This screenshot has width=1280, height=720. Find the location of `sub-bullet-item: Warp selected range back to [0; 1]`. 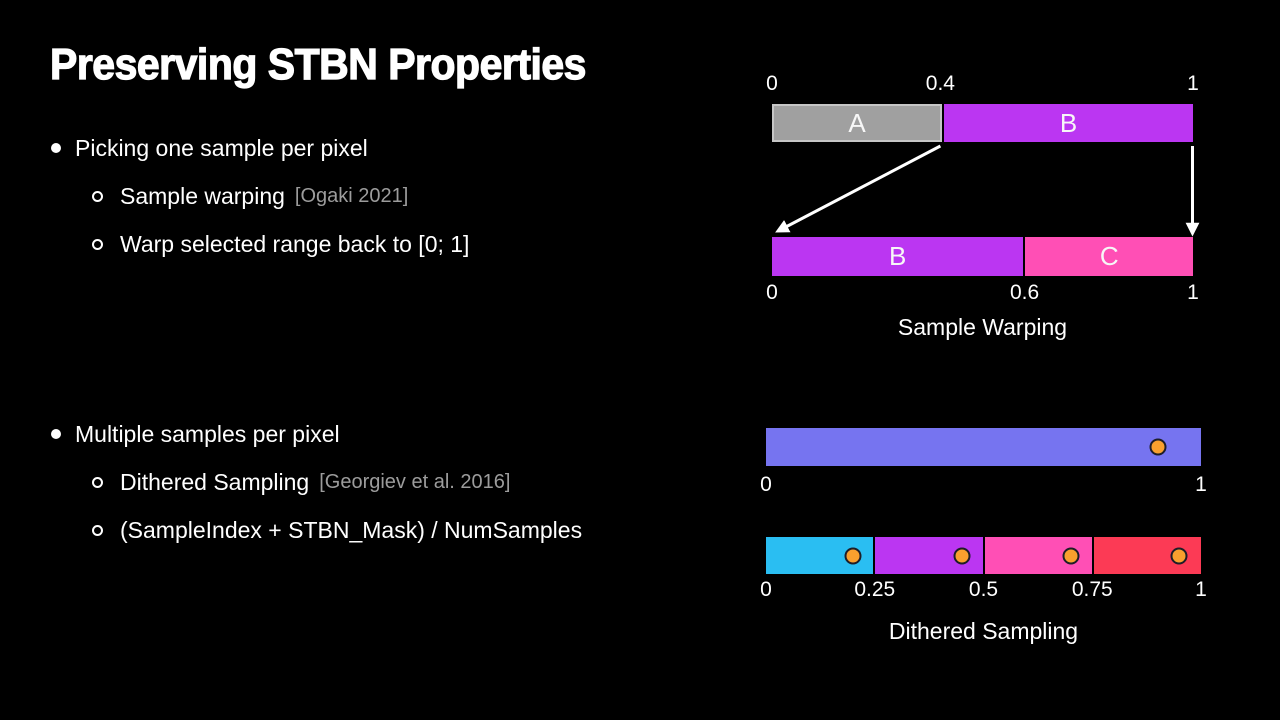

sub-bullet-item: Warp selected range back to [0; 1] is located at coordinates (280, 244).